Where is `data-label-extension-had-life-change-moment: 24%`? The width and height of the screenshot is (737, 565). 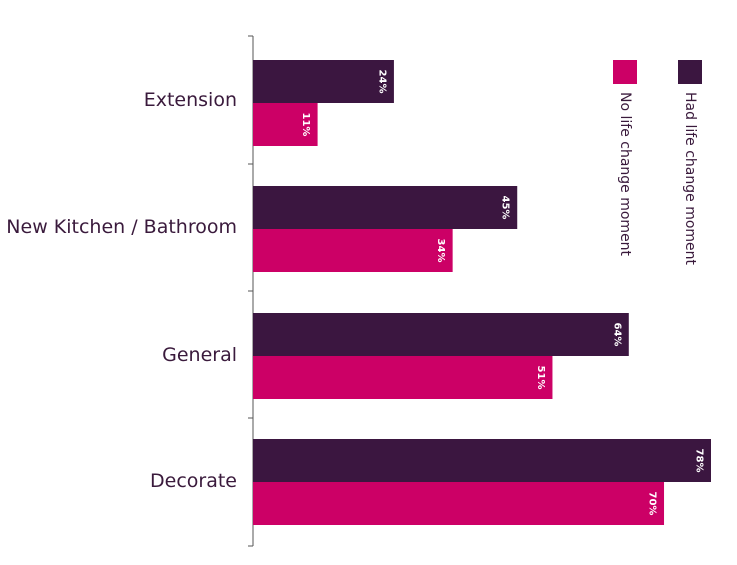 data-label-extension-had-life-change-moment: 24% is located at coordinates (381, 82).